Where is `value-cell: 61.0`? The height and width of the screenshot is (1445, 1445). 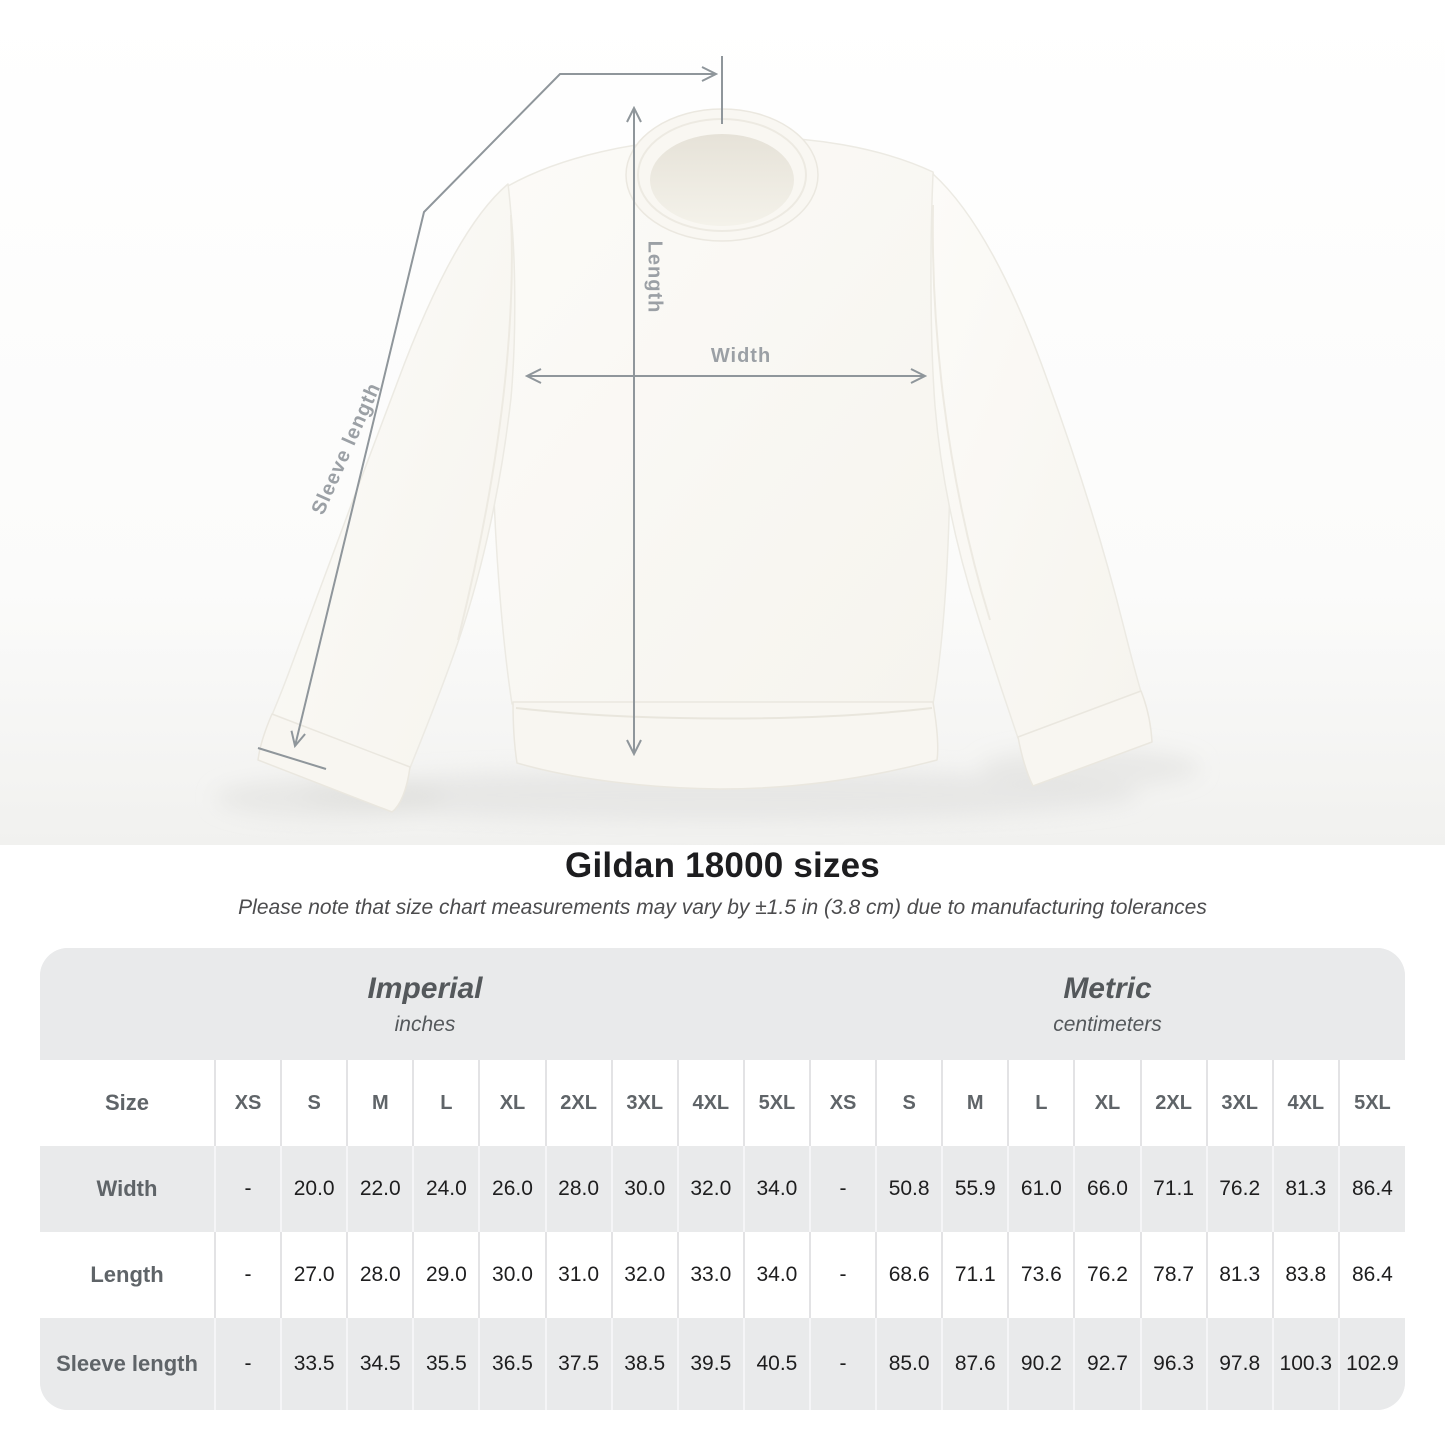 value-cell: 61.0 is located at coordinates (1041, 1189).